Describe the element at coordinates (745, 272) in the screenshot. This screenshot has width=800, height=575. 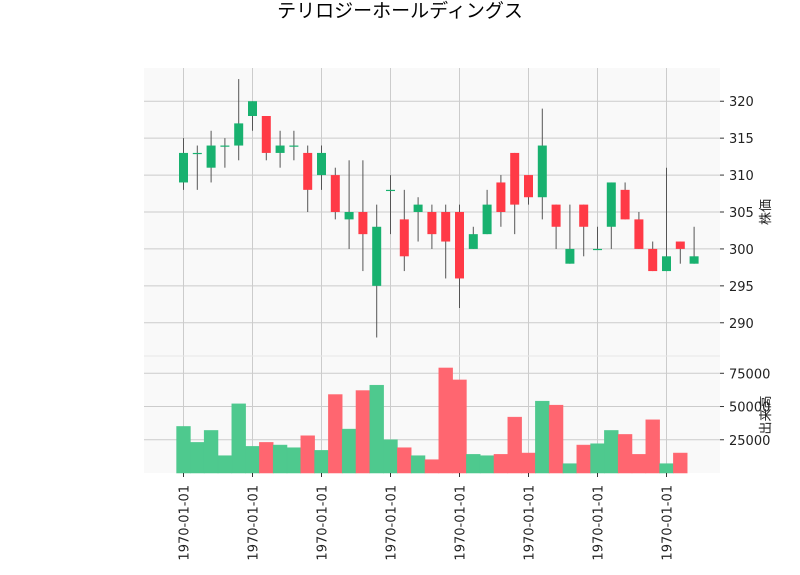
I see `y-tick-labels: 290 295 300 305 310 315 320 25000 50000 75000` at that location.